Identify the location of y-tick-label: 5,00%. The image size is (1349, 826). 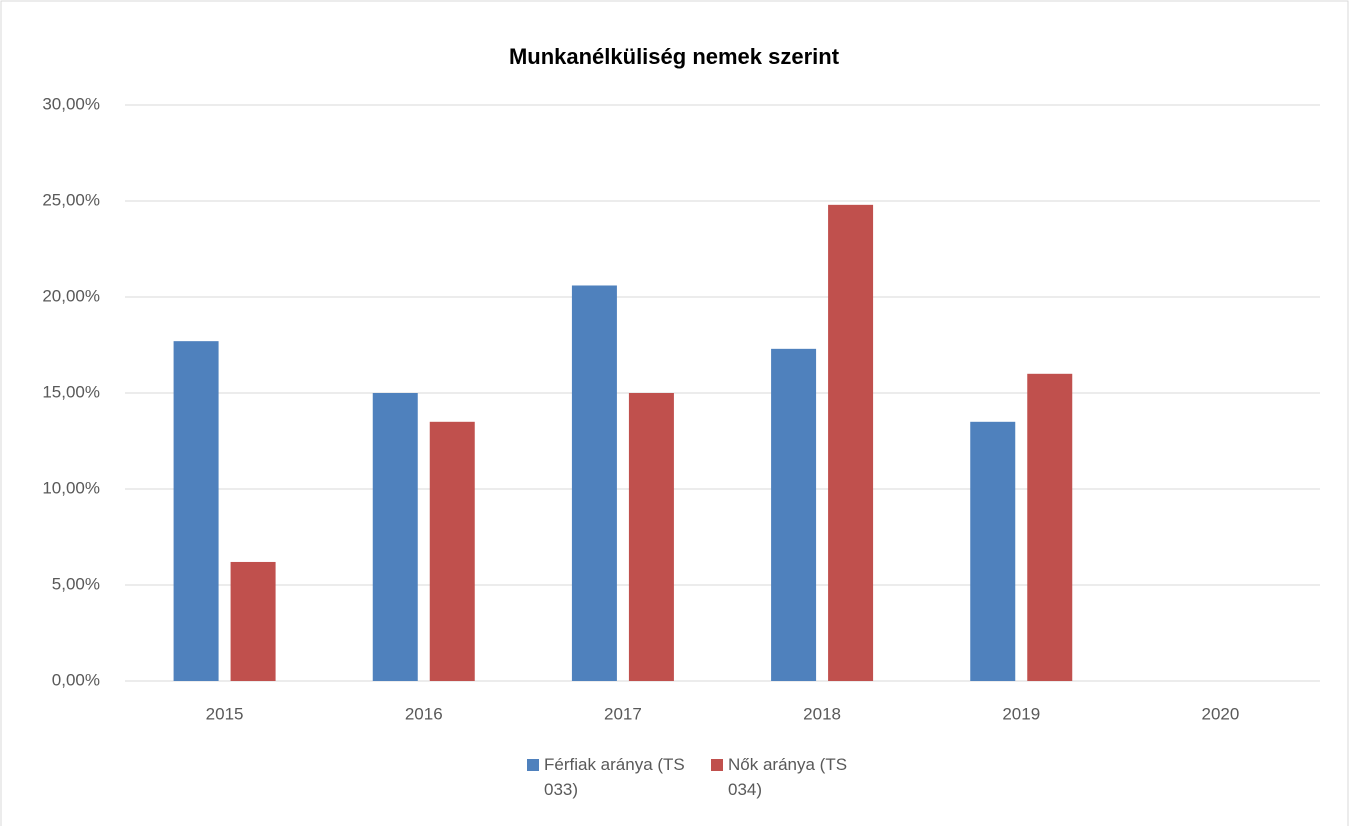
(76, 583).